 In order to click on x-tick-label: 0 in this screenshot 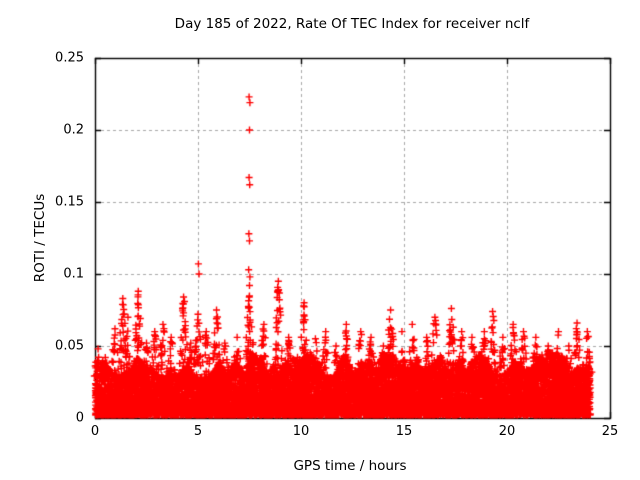, I will do `click(95, 431)`.